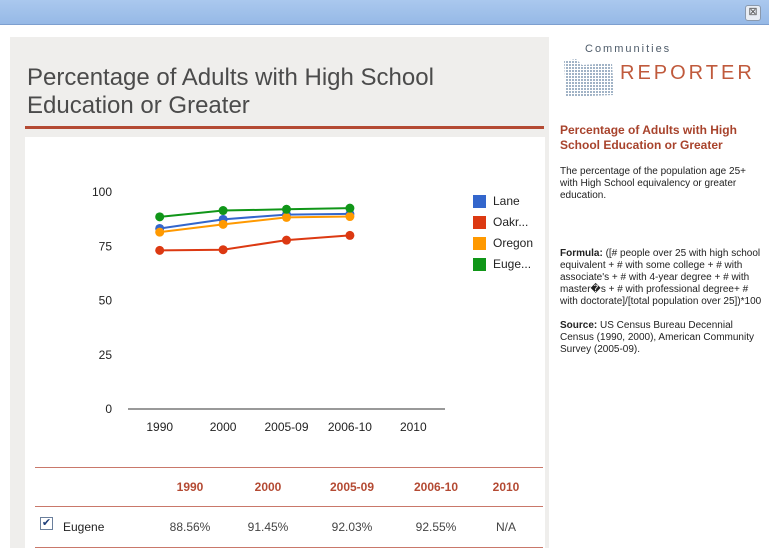 This screenshot has width=769, height=555. Describe the element at coordinates (589, 78) in the screenshot. I see `oregon-map-logo` at that location.